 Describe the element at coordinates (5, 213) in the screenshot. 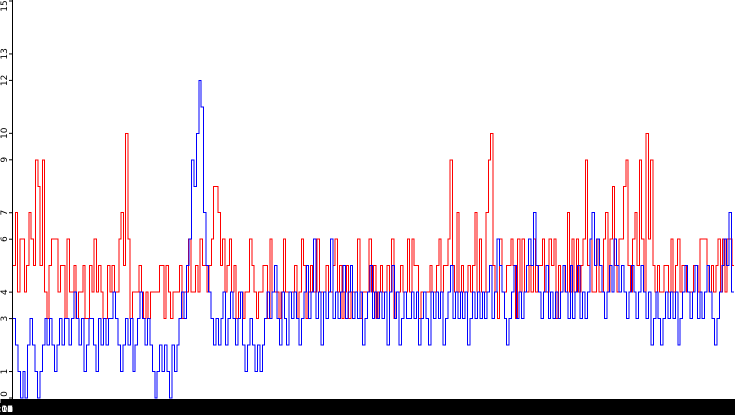

I see `y-tick-label: 7` at that location.